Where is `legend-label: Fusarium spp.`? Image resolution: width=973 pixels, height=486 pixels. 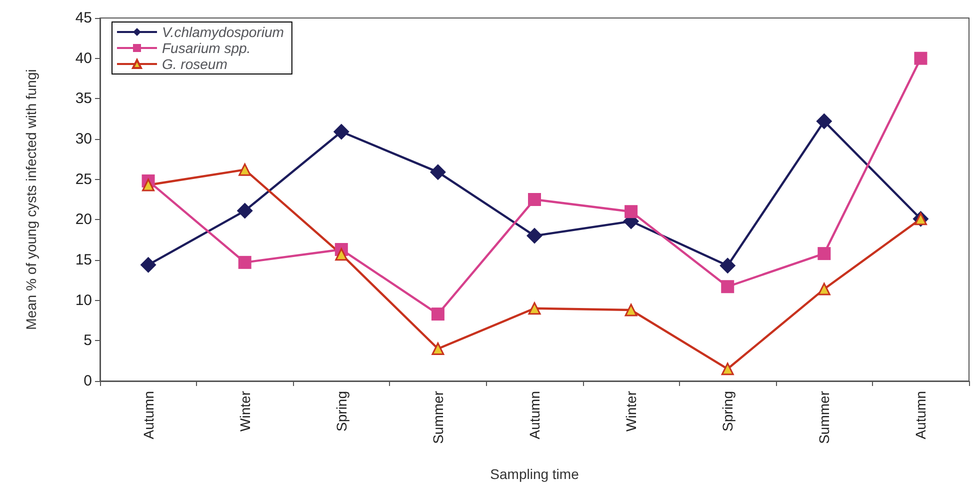 legend-label: Fusarium spp. is located at coordinates (206, 48).